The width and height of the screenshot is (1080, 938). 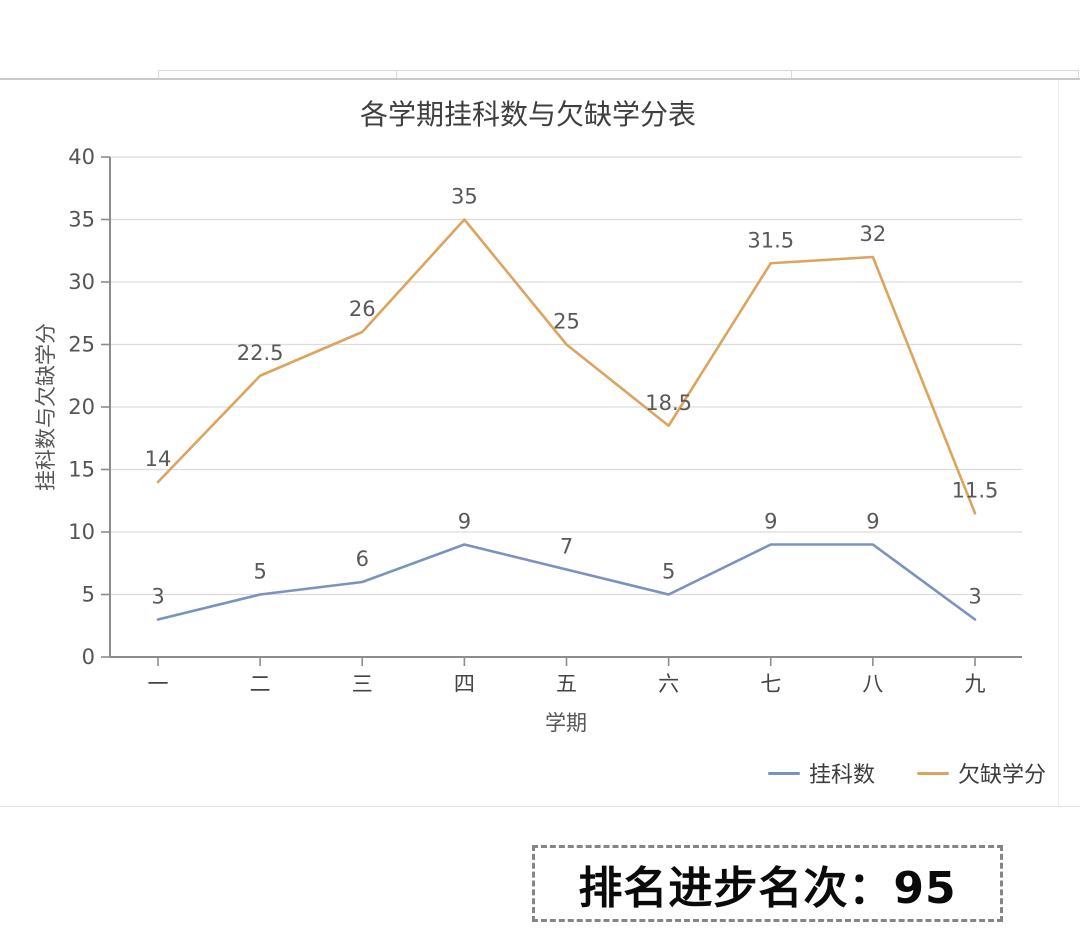 I want to click on x-tick-label: 二, so click(x=260, y=684).